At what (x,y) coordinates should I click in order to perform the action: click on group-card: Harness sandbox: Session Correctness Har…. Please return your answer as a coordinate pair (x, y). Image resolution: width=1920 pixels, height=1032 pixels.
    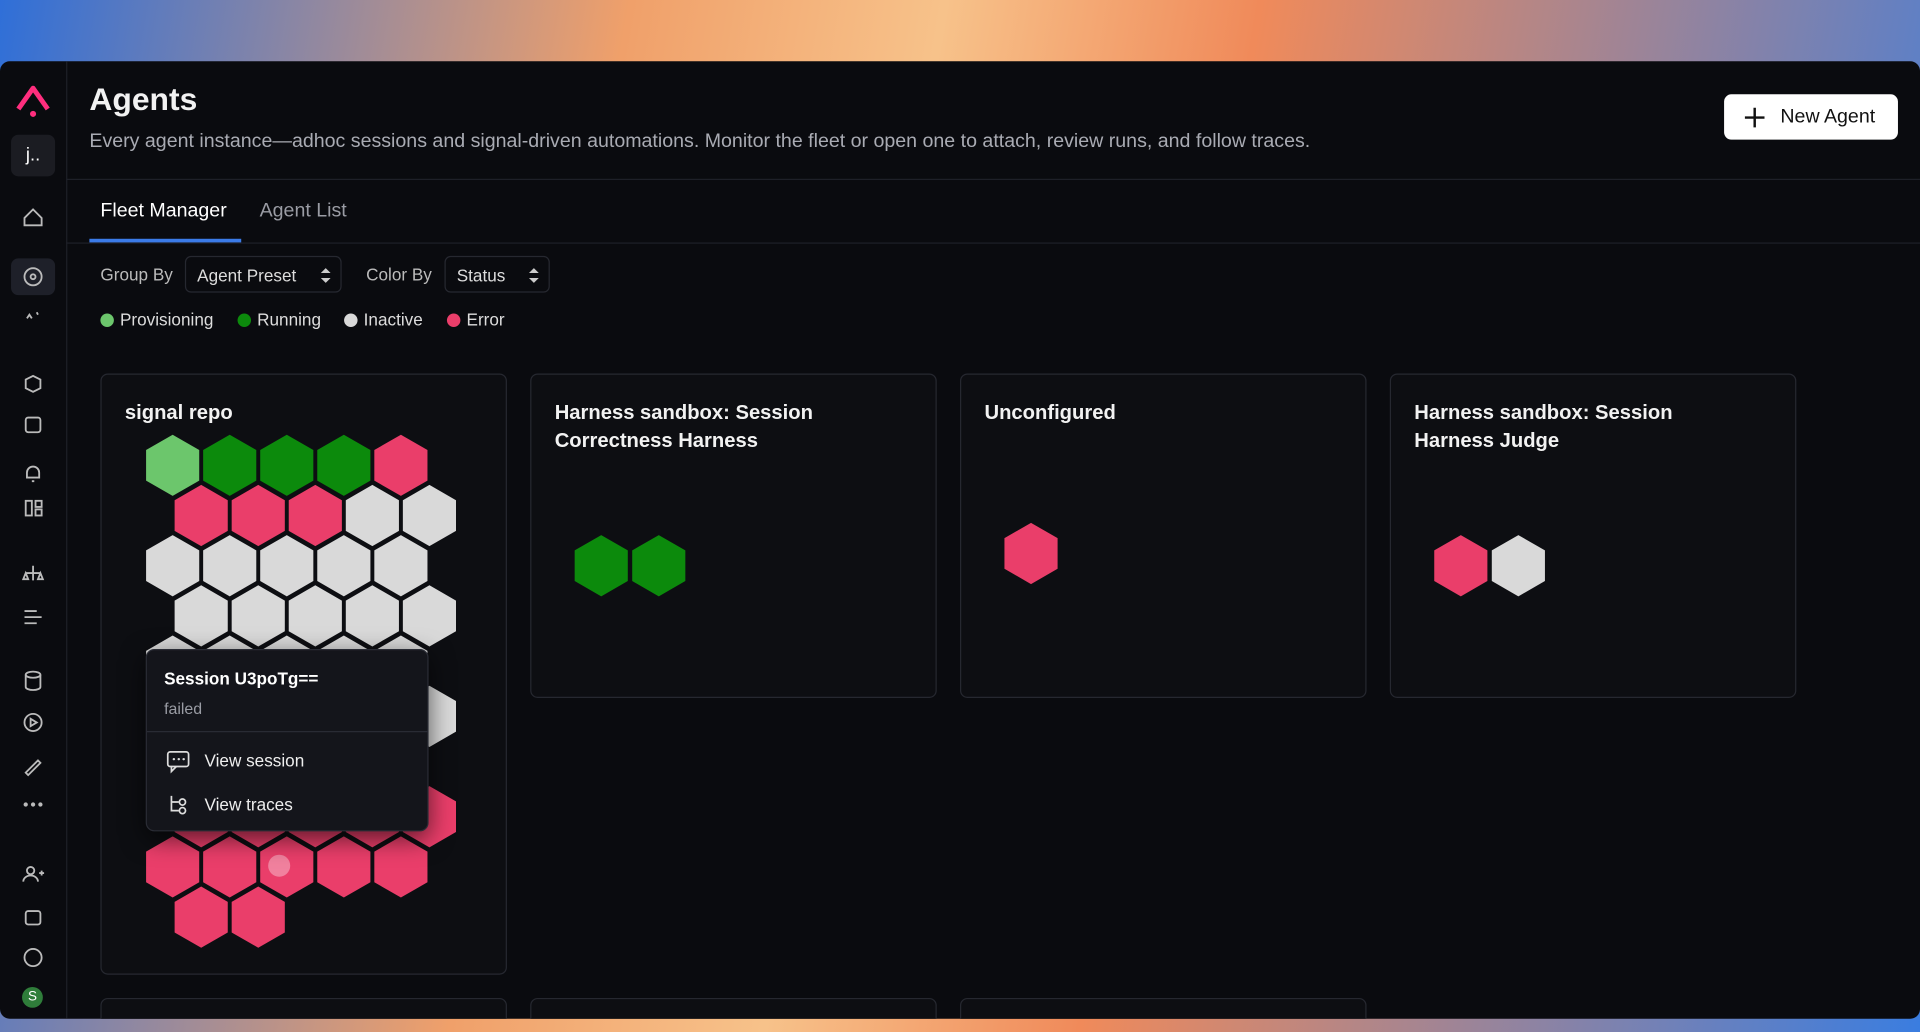
    Looking at the image, I should click on (733, 535).